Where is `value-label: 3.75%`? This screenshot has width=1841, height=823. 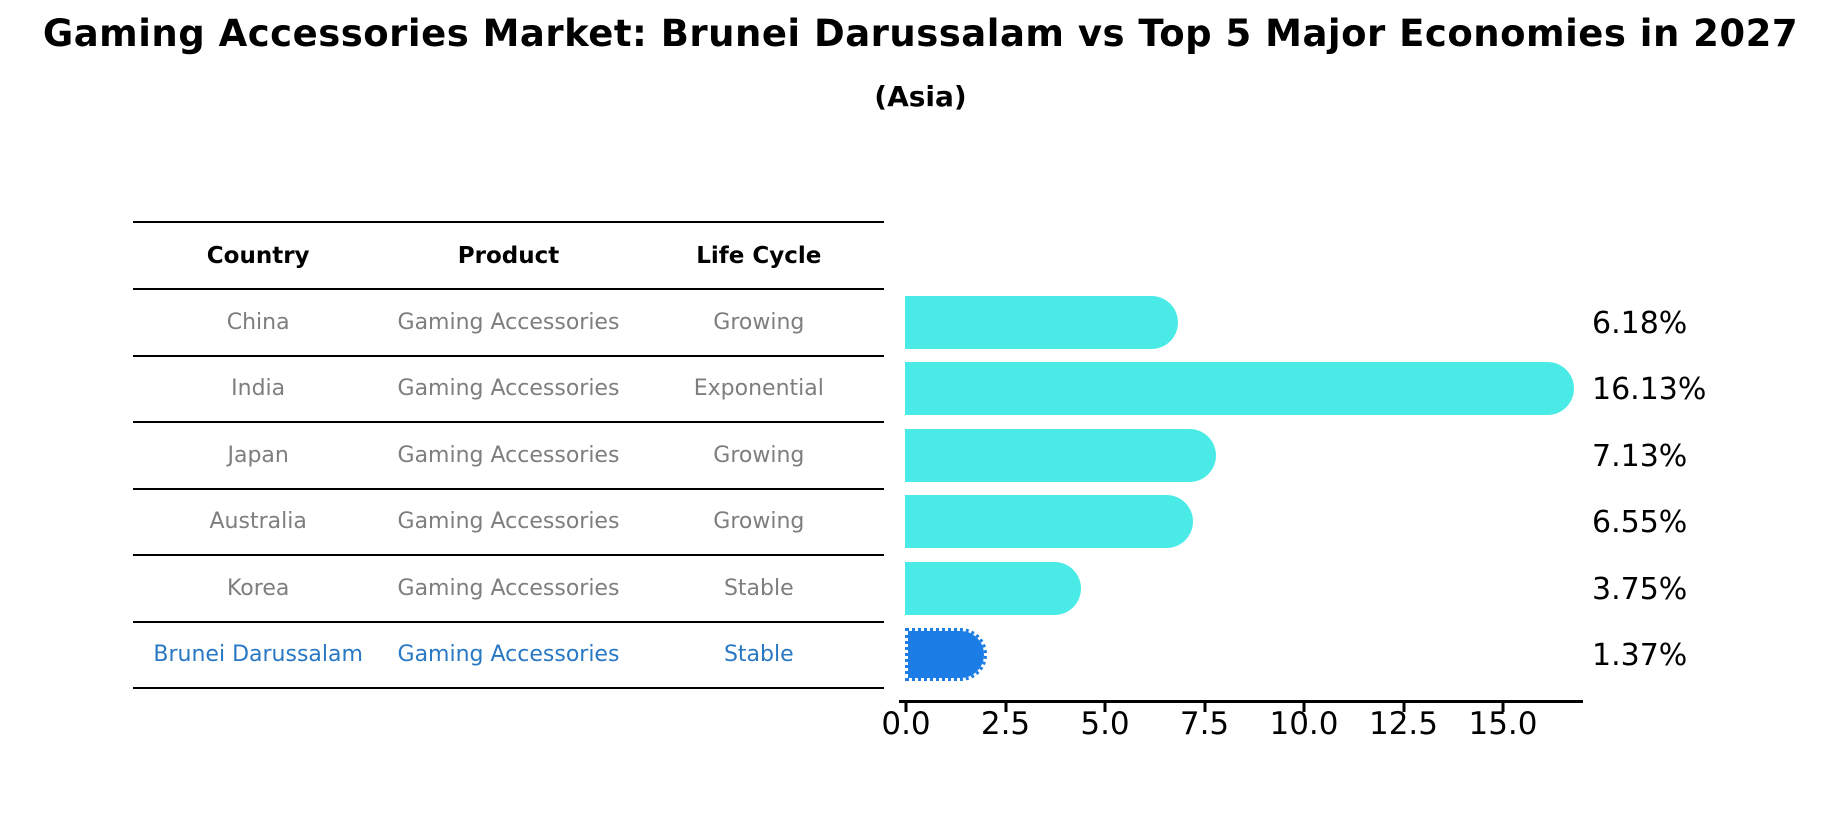 value-label: 3.75% is located at coordinates (1640, 589).